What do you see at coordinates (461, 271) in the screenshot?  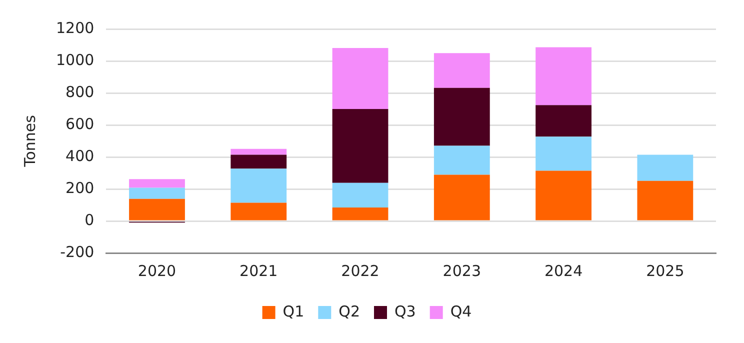 I see `x-tick-label: 2023` at bounding box center [461, 271].